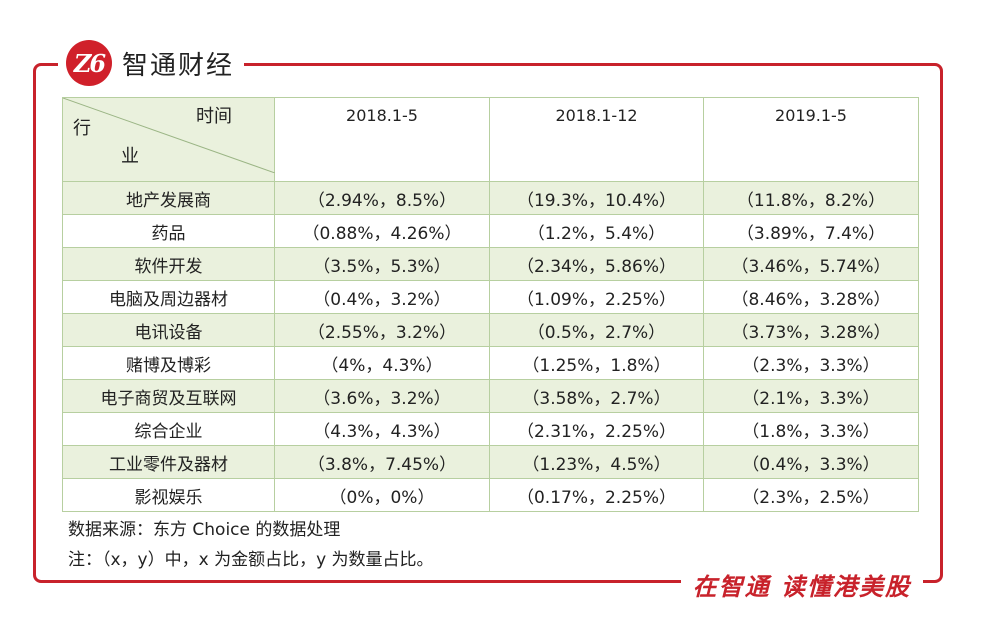 Image resolution: width=983 pixels, height=641 pixels. I want to click on table-cell: （3.58%，2.7%）, so click(596, 396).